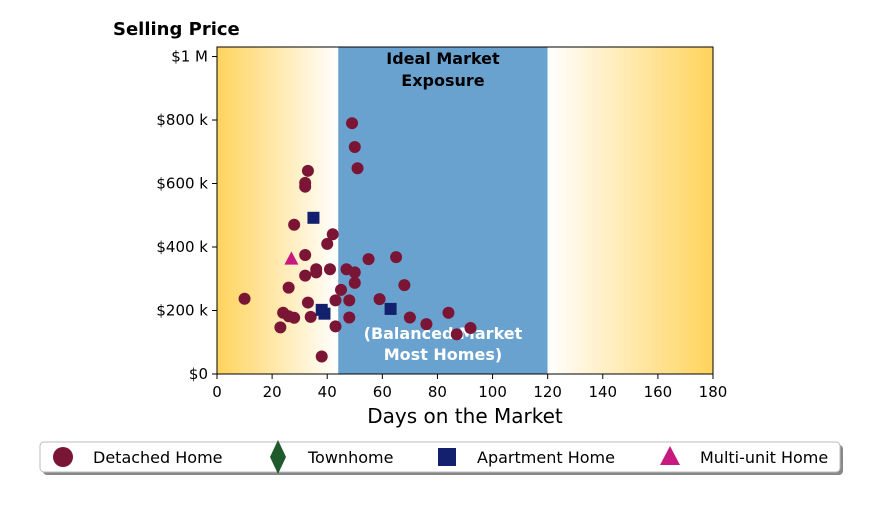  I want to click on x-tick-label: 40, so click(327, 392).